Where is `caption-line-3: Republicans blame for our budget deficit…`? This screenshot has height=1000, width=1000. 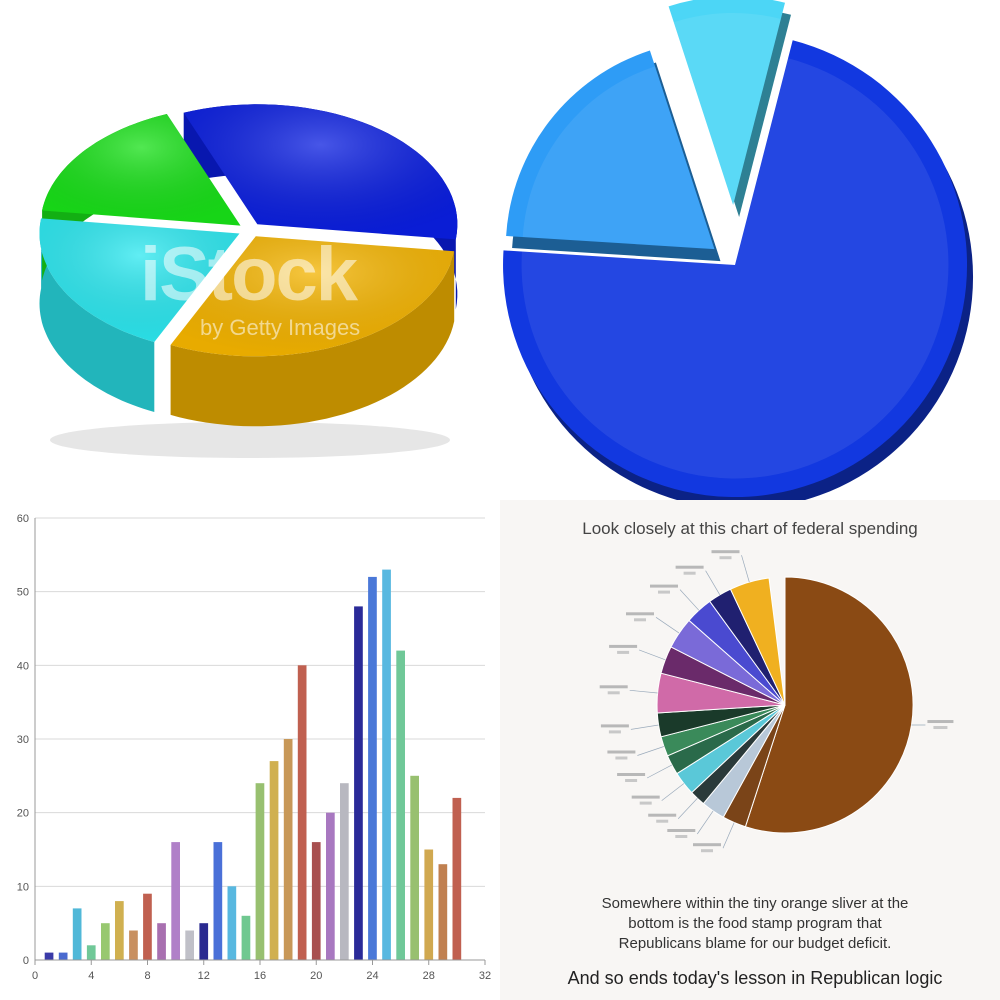 caption-line-3: Republicans blame for our budget deficit… is located at coordinates (755, 943).